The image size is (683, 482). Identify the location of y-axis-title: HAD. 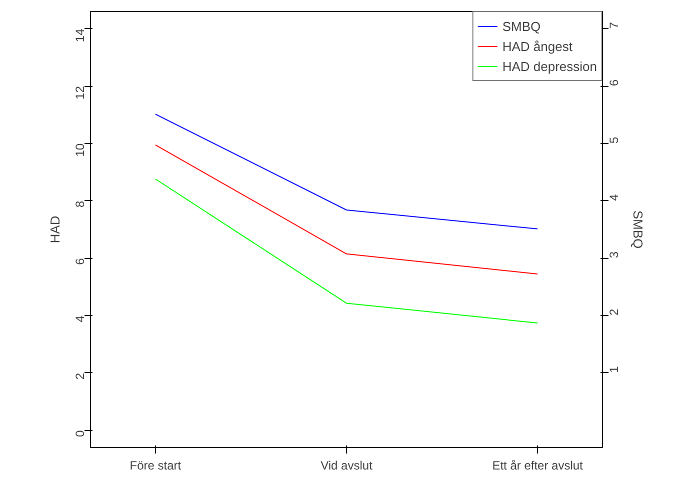
(55, 230).